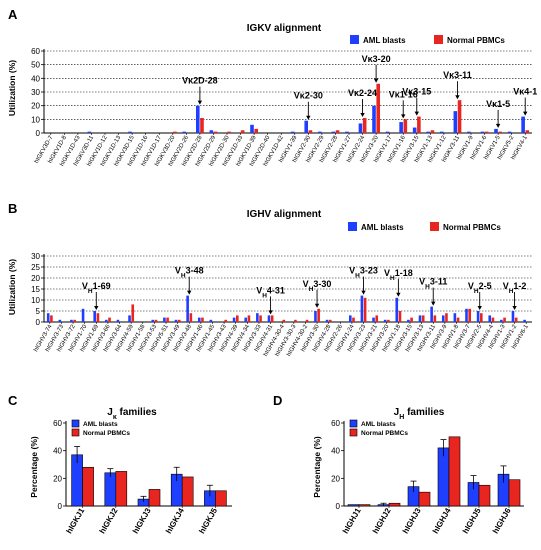  Describe the element at coordinates (442, 520) in the screenshot. I see `x-tick-label: hIGHJ4` at that location.